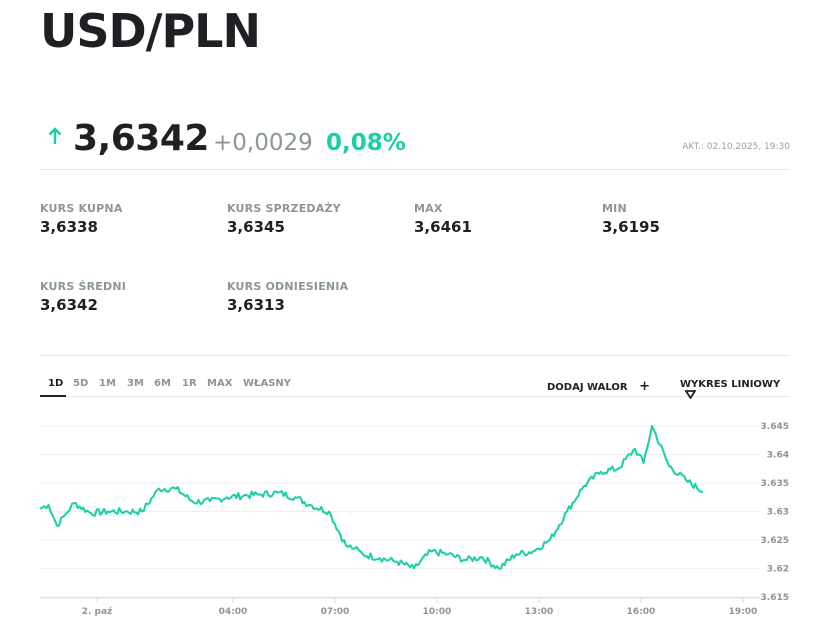 The width and height of the screenshot is (817, 621). I want to click on tab-1d: 1D, so click(56, 383).